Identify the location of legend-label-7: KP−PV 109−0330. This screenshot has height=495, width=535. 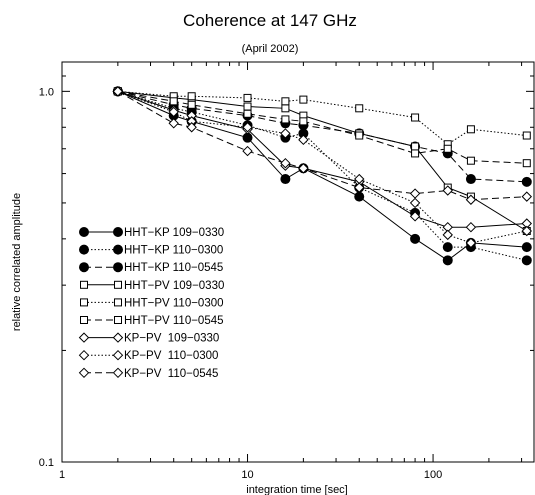
(171, 339).